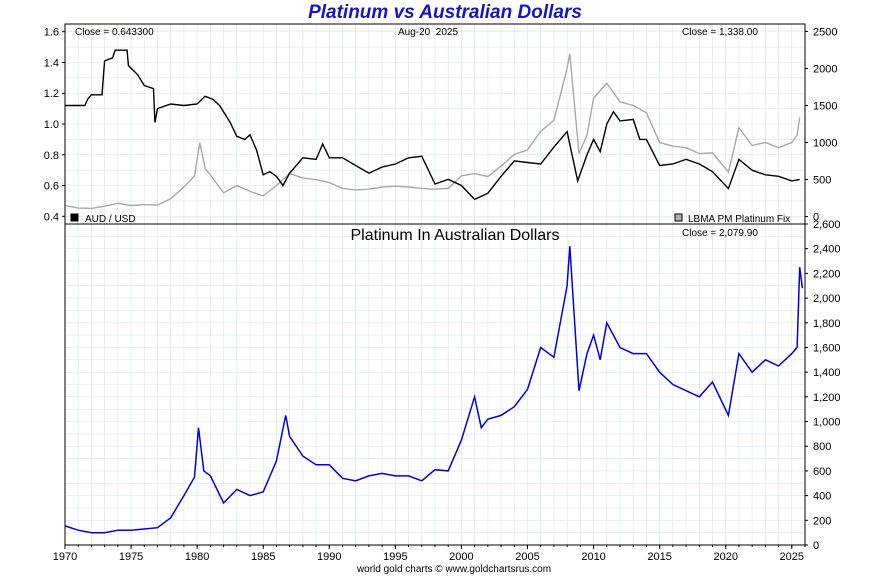 This screenshot has height=580, width=890. I want to click on top-right-tick-label: 500, so click(822, 181).